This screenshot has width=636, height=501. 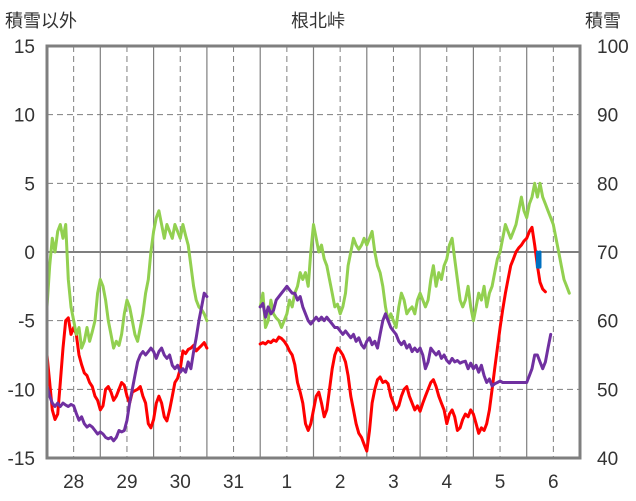 What do you see at coordinates (553, 482) in the screenshot?
I see `x-tick-label: 6` at bounding box center [553, 482].